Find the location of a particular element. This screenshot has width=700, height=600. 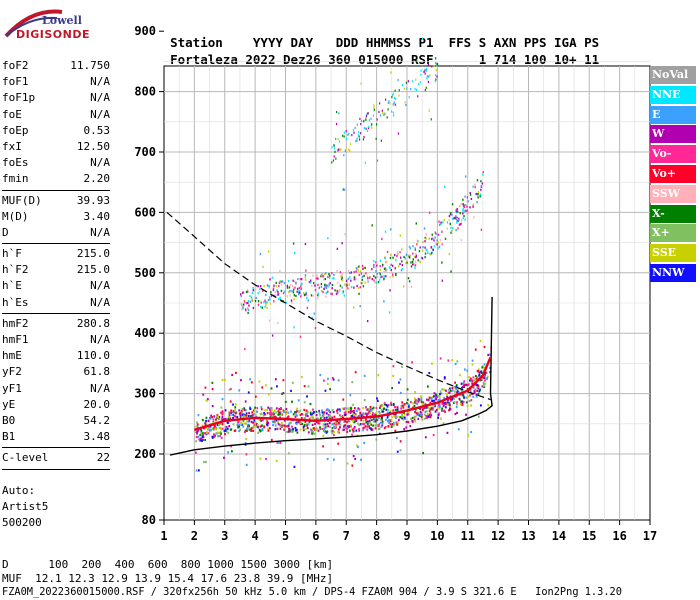

legend-item: SSE is located at coordinates (673, 253).